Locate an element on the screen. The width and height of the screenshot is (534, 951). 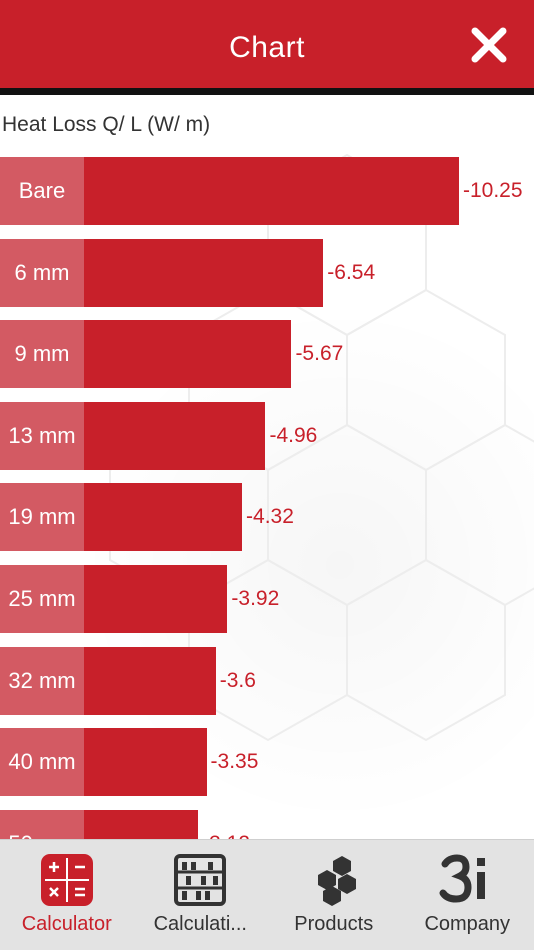
bar-row: 40 mm -3.35 is located at coordinates (267, 762).